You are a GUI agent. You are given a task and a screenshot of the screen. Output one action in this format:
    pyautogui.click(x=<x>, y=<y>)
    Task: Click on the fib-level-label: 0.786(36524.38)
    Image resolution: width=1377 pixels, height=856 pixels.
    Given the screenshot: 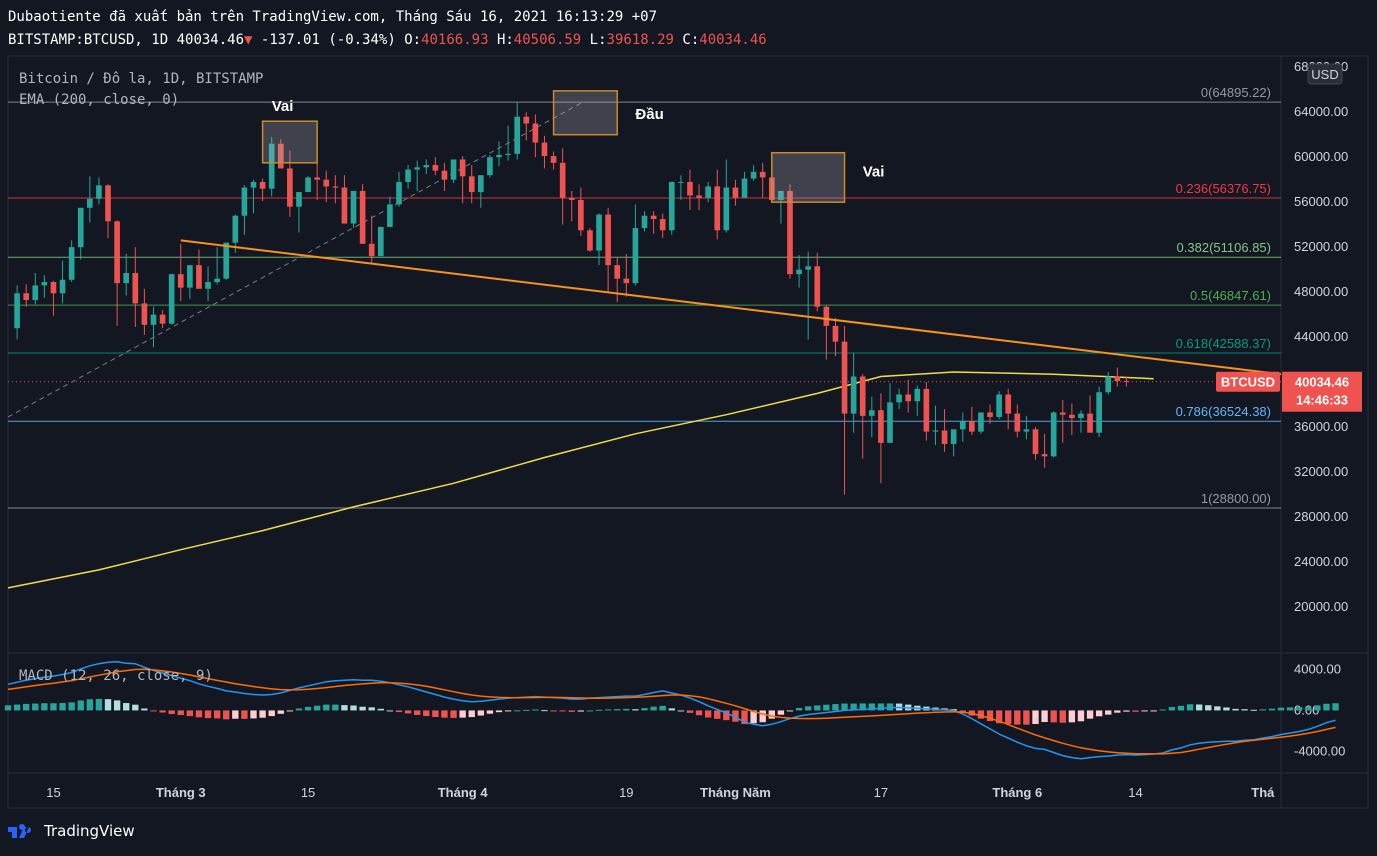 What is the action you would take?
    pyautogui.click(x=1223, y=411)
    